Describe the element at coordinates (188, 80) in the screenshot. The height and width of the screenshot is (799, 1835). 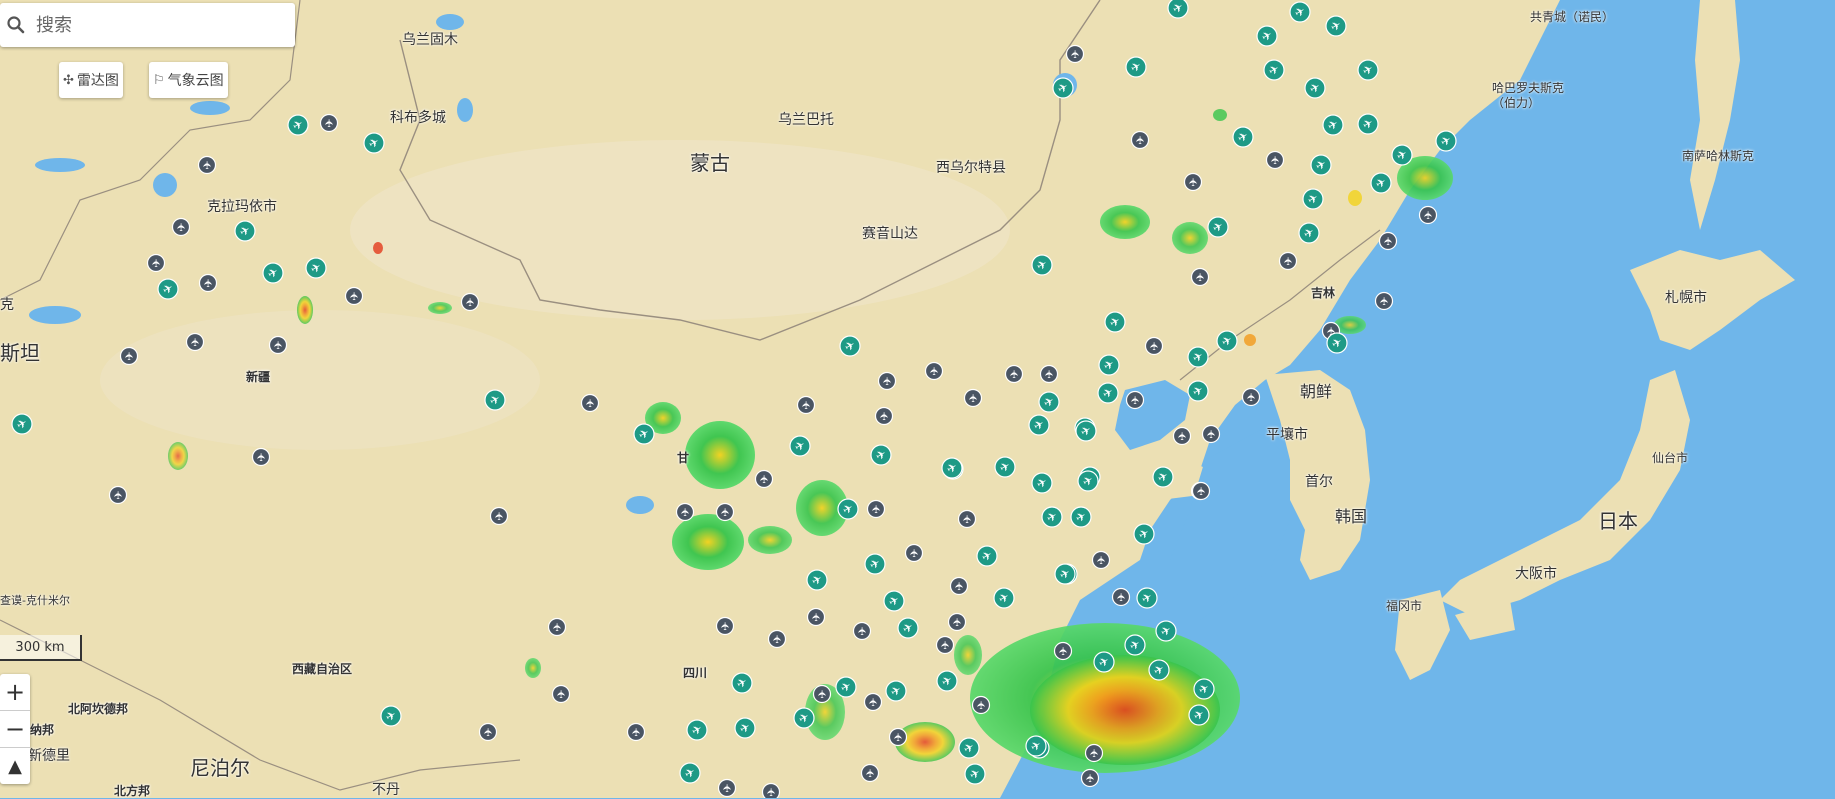
I see `cloud-button: ⚐ 气象云图` at that location.